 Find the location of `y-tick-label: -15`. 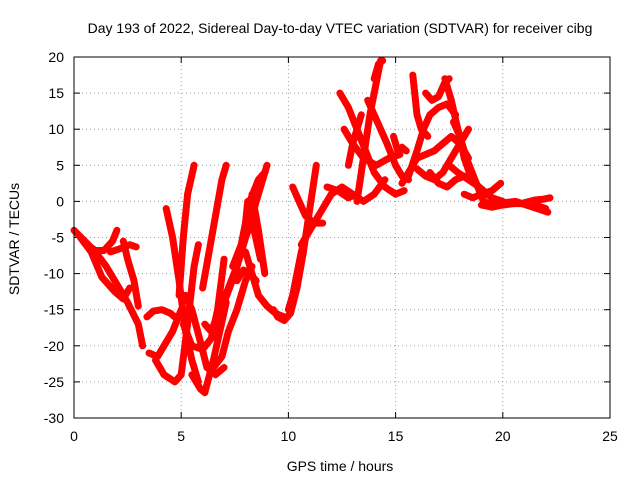

y-tick-label: -15 is located at coordinates (54, 310).